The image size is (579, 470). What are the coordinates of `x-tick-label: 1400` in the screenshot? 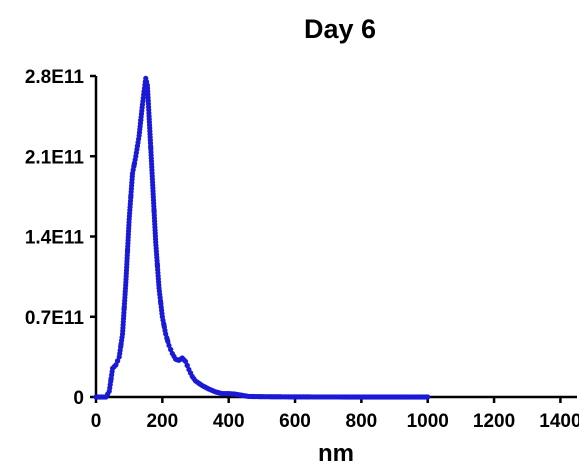 It's located at (559, 421).